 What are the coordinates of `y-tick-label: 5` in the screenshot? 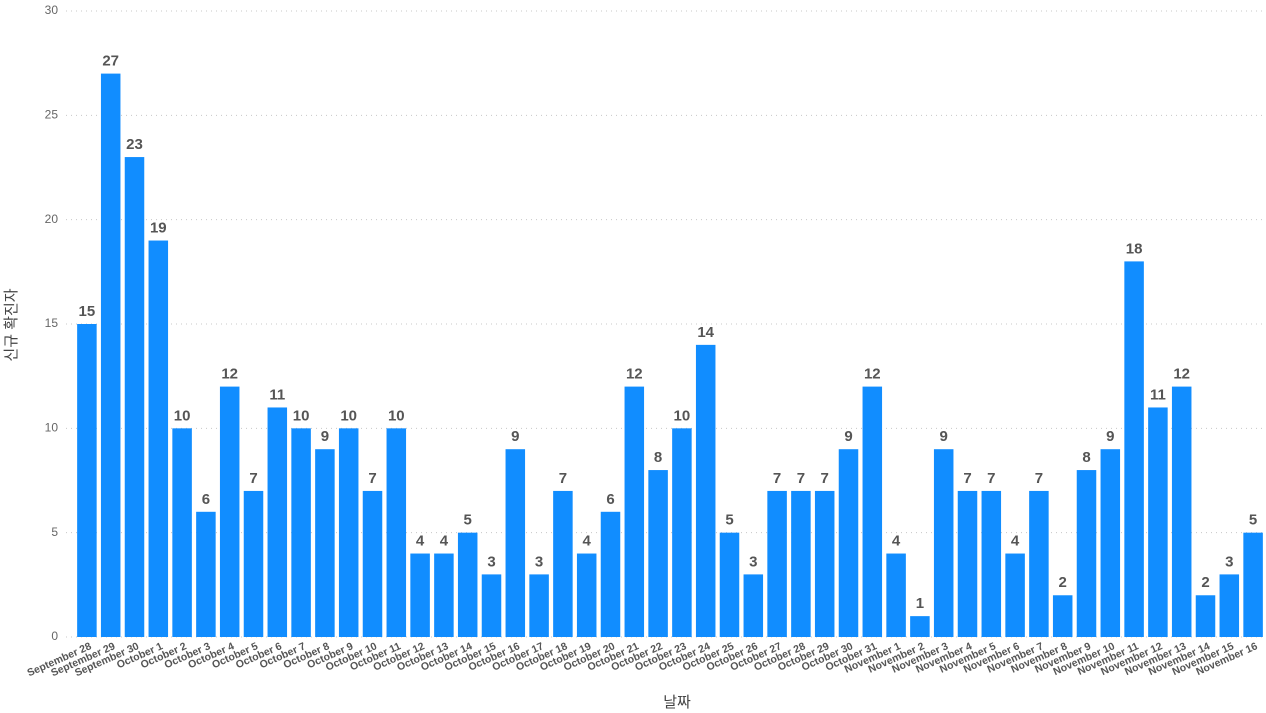 It's located at (54, 532).